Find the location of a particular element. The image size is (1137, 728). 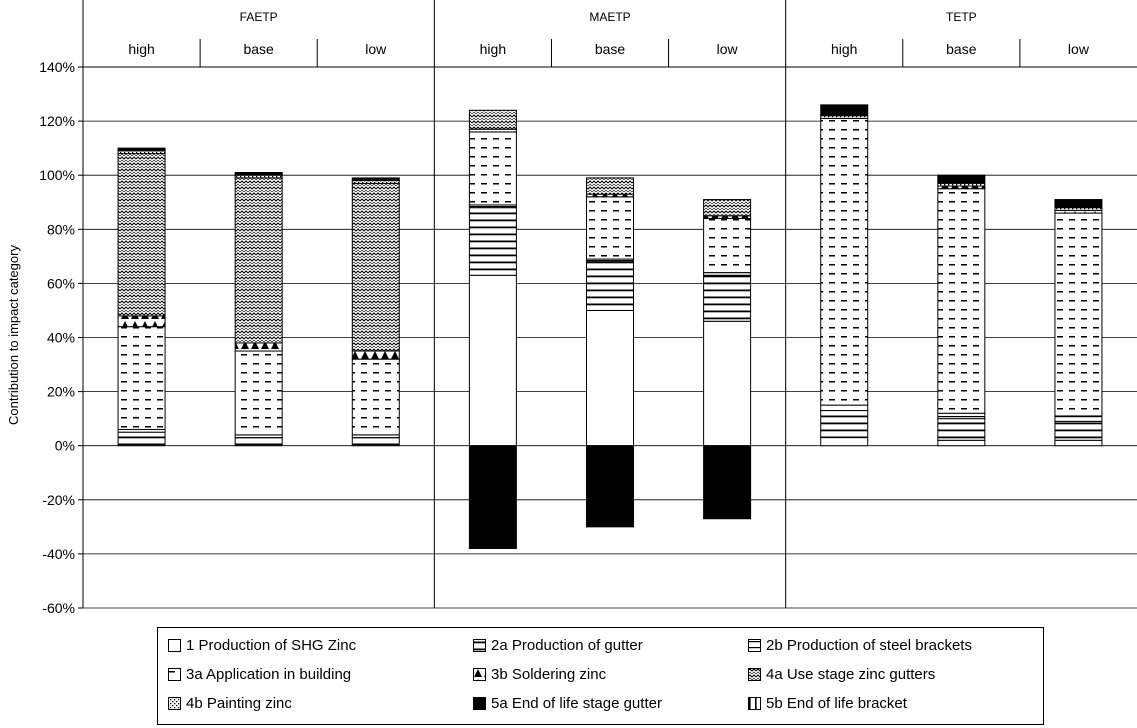

y-tick-label: -20% is located at coordinates (58, 500).